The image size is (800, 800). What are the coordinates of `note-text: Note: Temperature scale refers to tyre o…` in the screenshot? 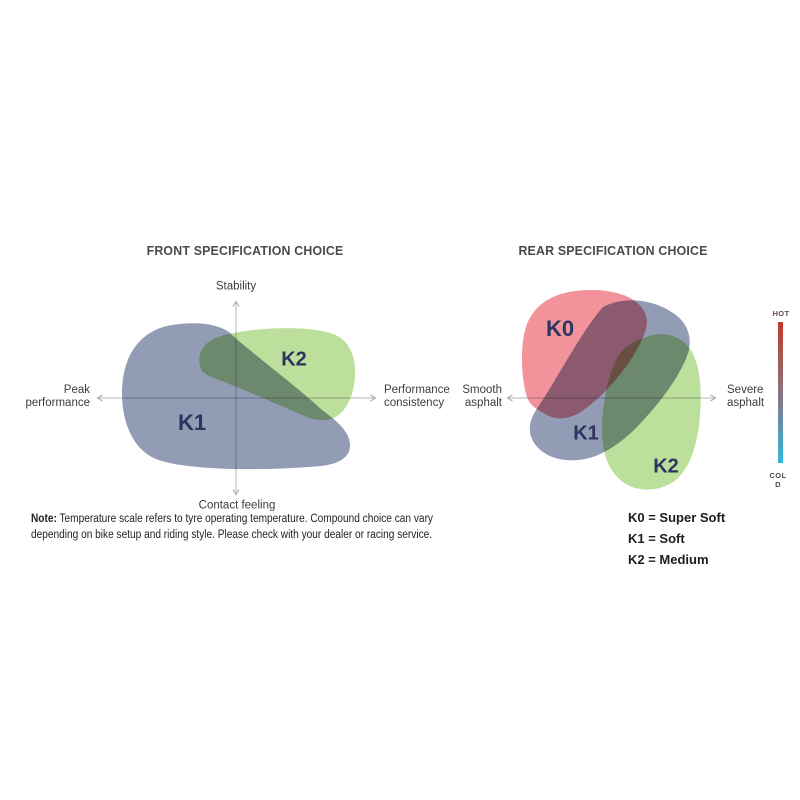 It's located at (259, 527).